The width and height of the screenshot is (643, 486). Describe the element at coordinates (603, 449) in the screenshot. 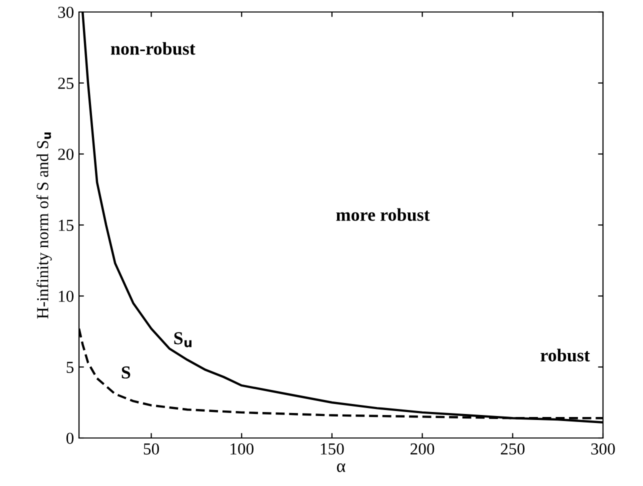

I see `x-tick-label: 300` at that location.